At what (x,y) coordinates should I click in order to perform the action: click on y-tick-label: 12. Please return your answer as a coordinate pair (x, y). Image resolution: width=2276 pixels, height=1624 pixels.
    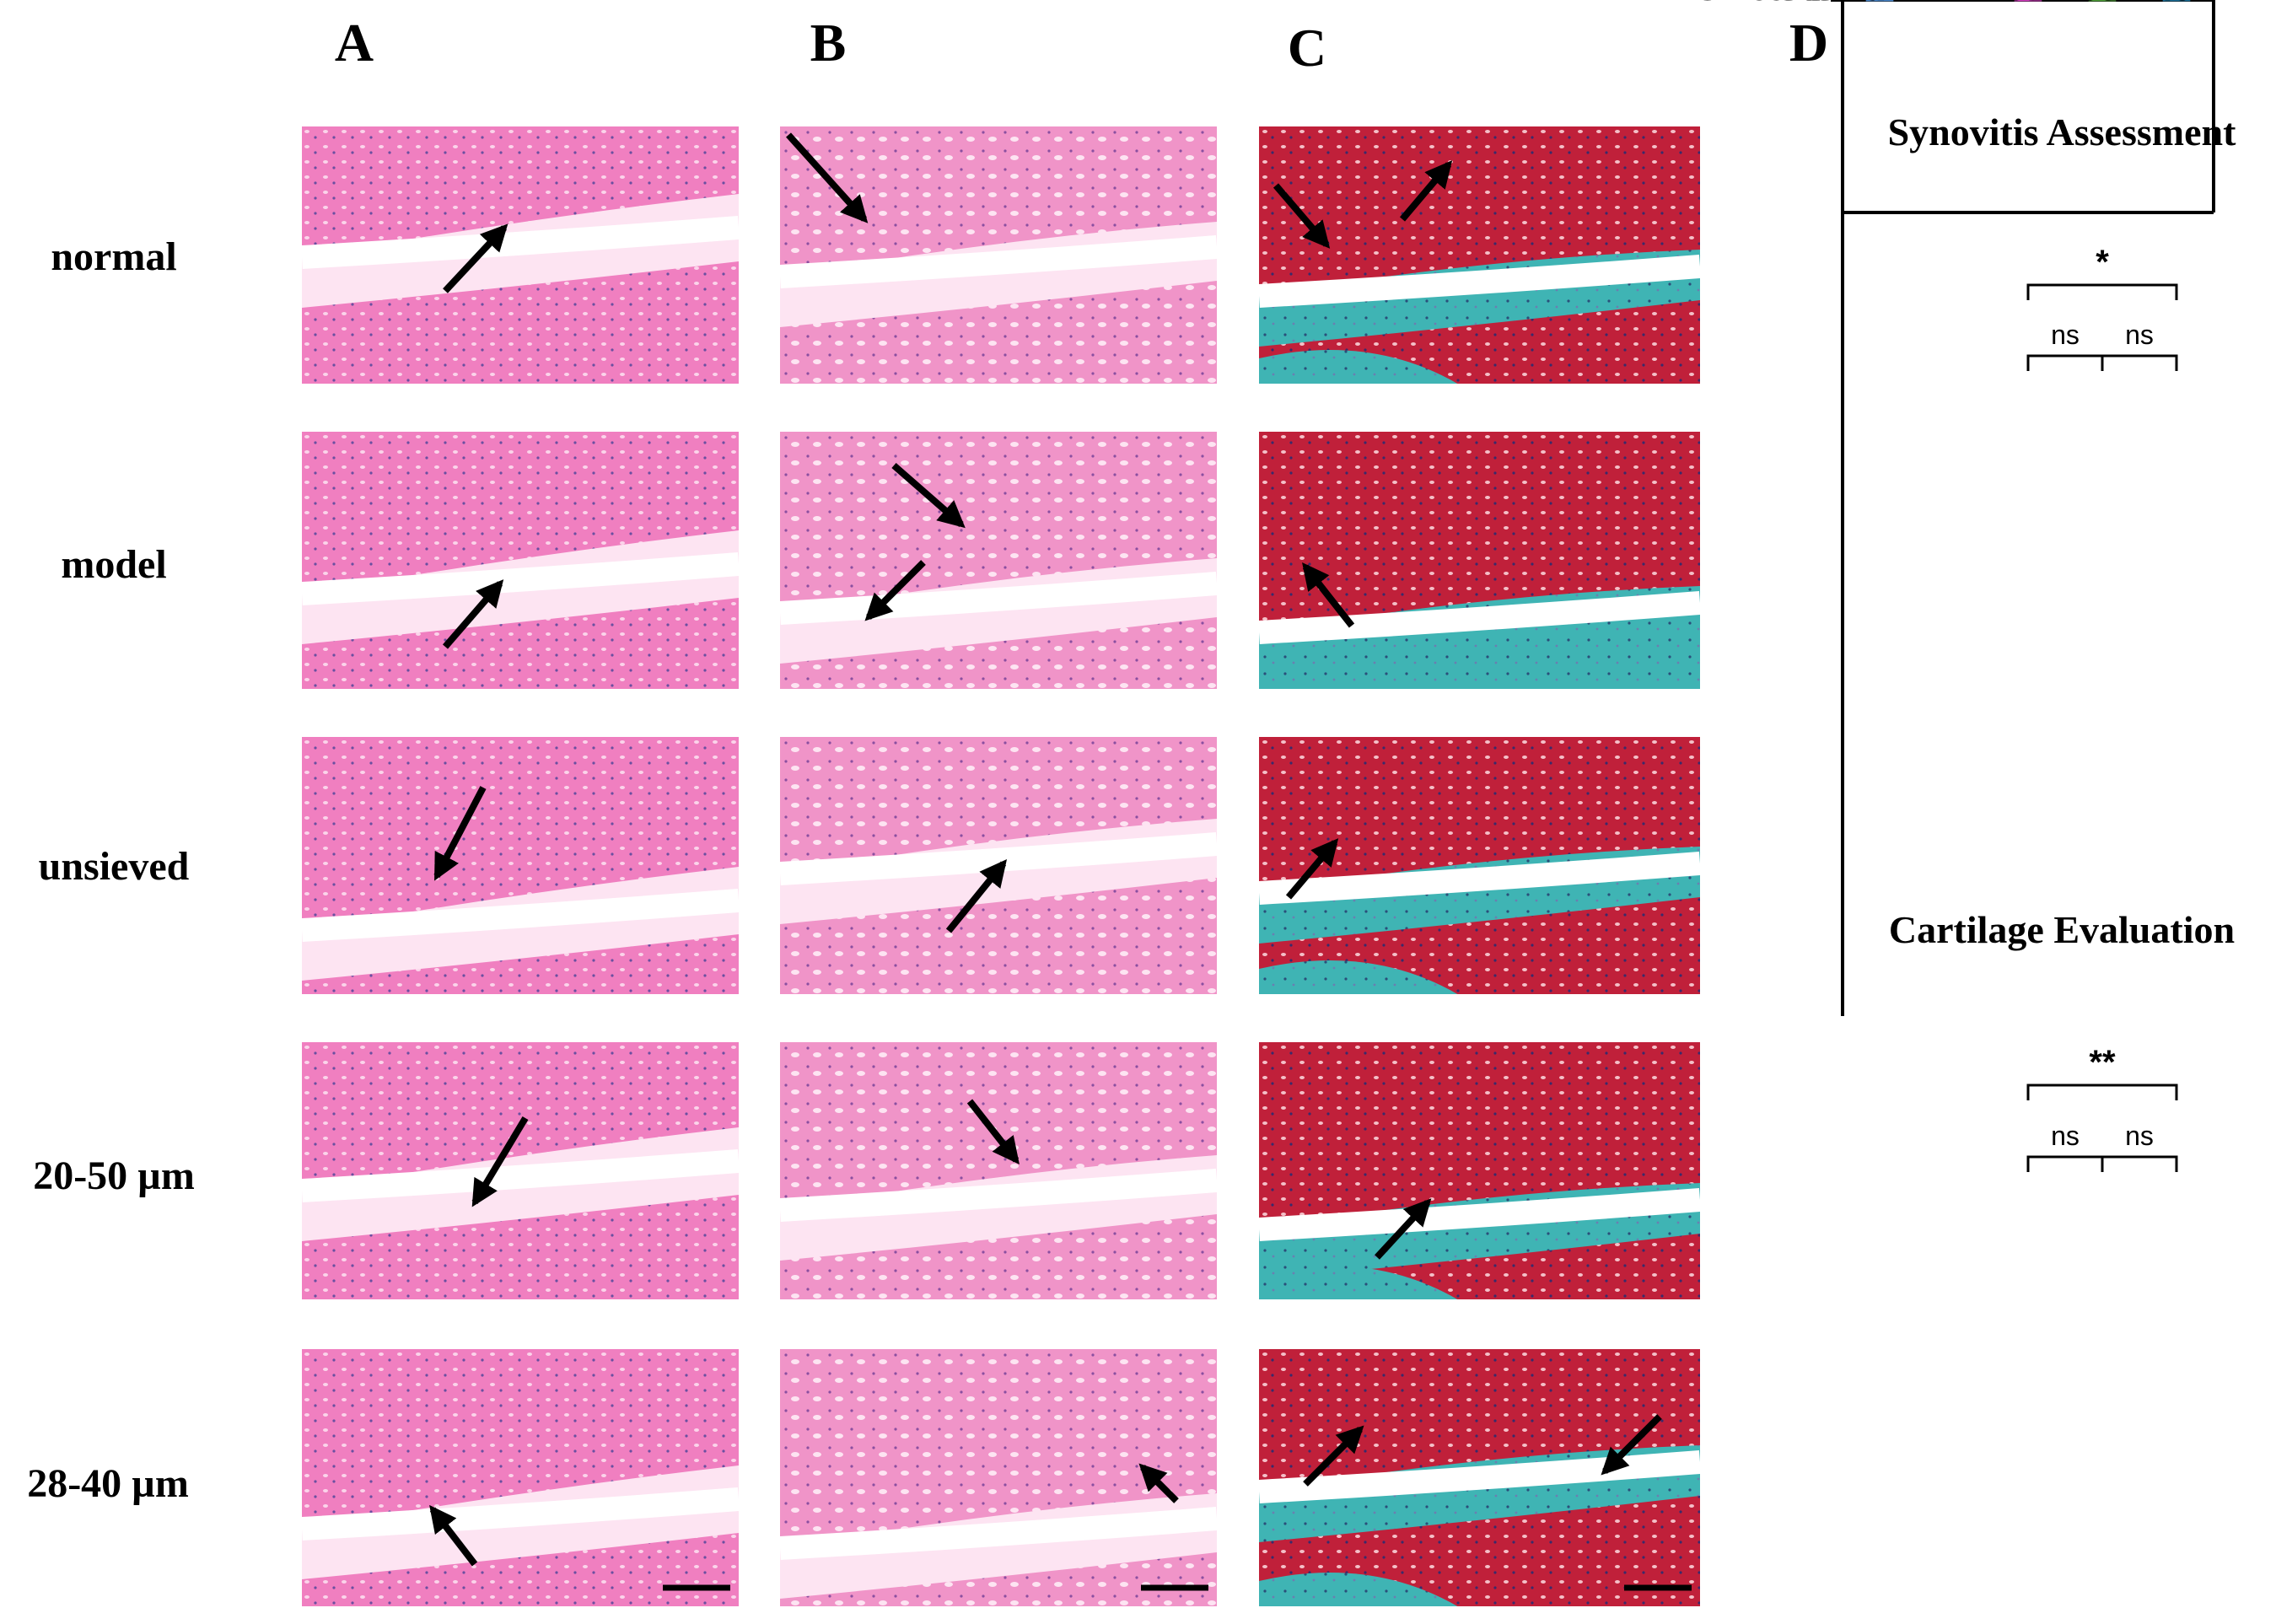
    Looking at the image, I should click on (1806, 4).